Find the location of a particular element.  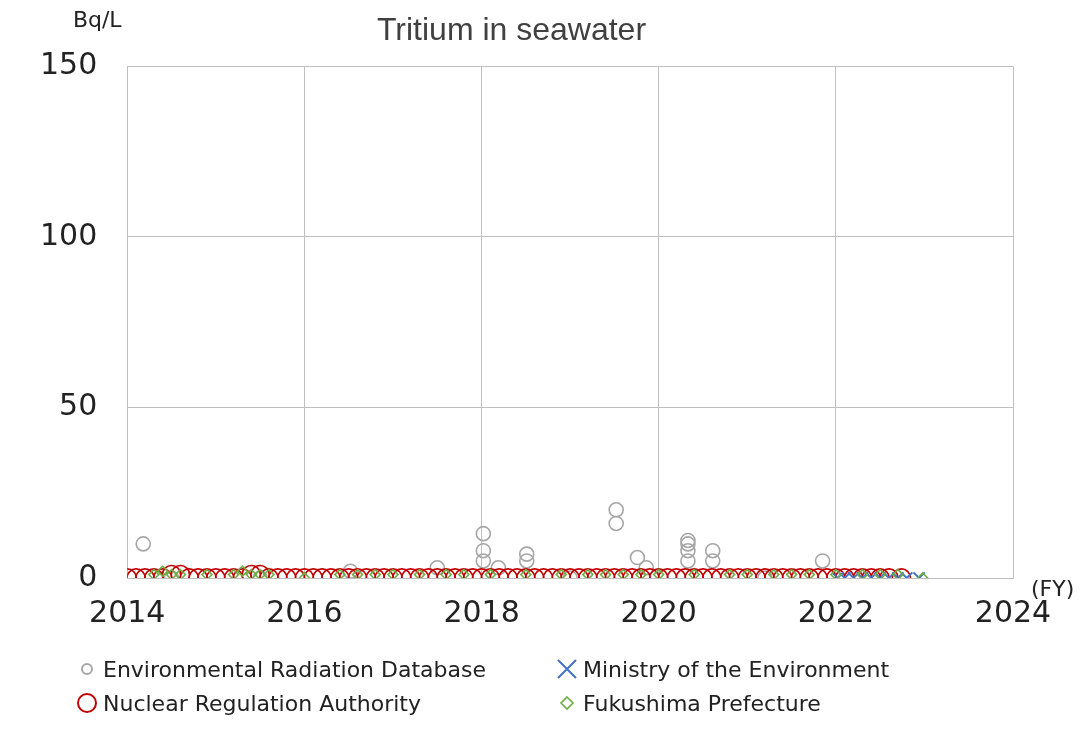

y-axis-title: Bq/L is located at coordinates (97, 20).